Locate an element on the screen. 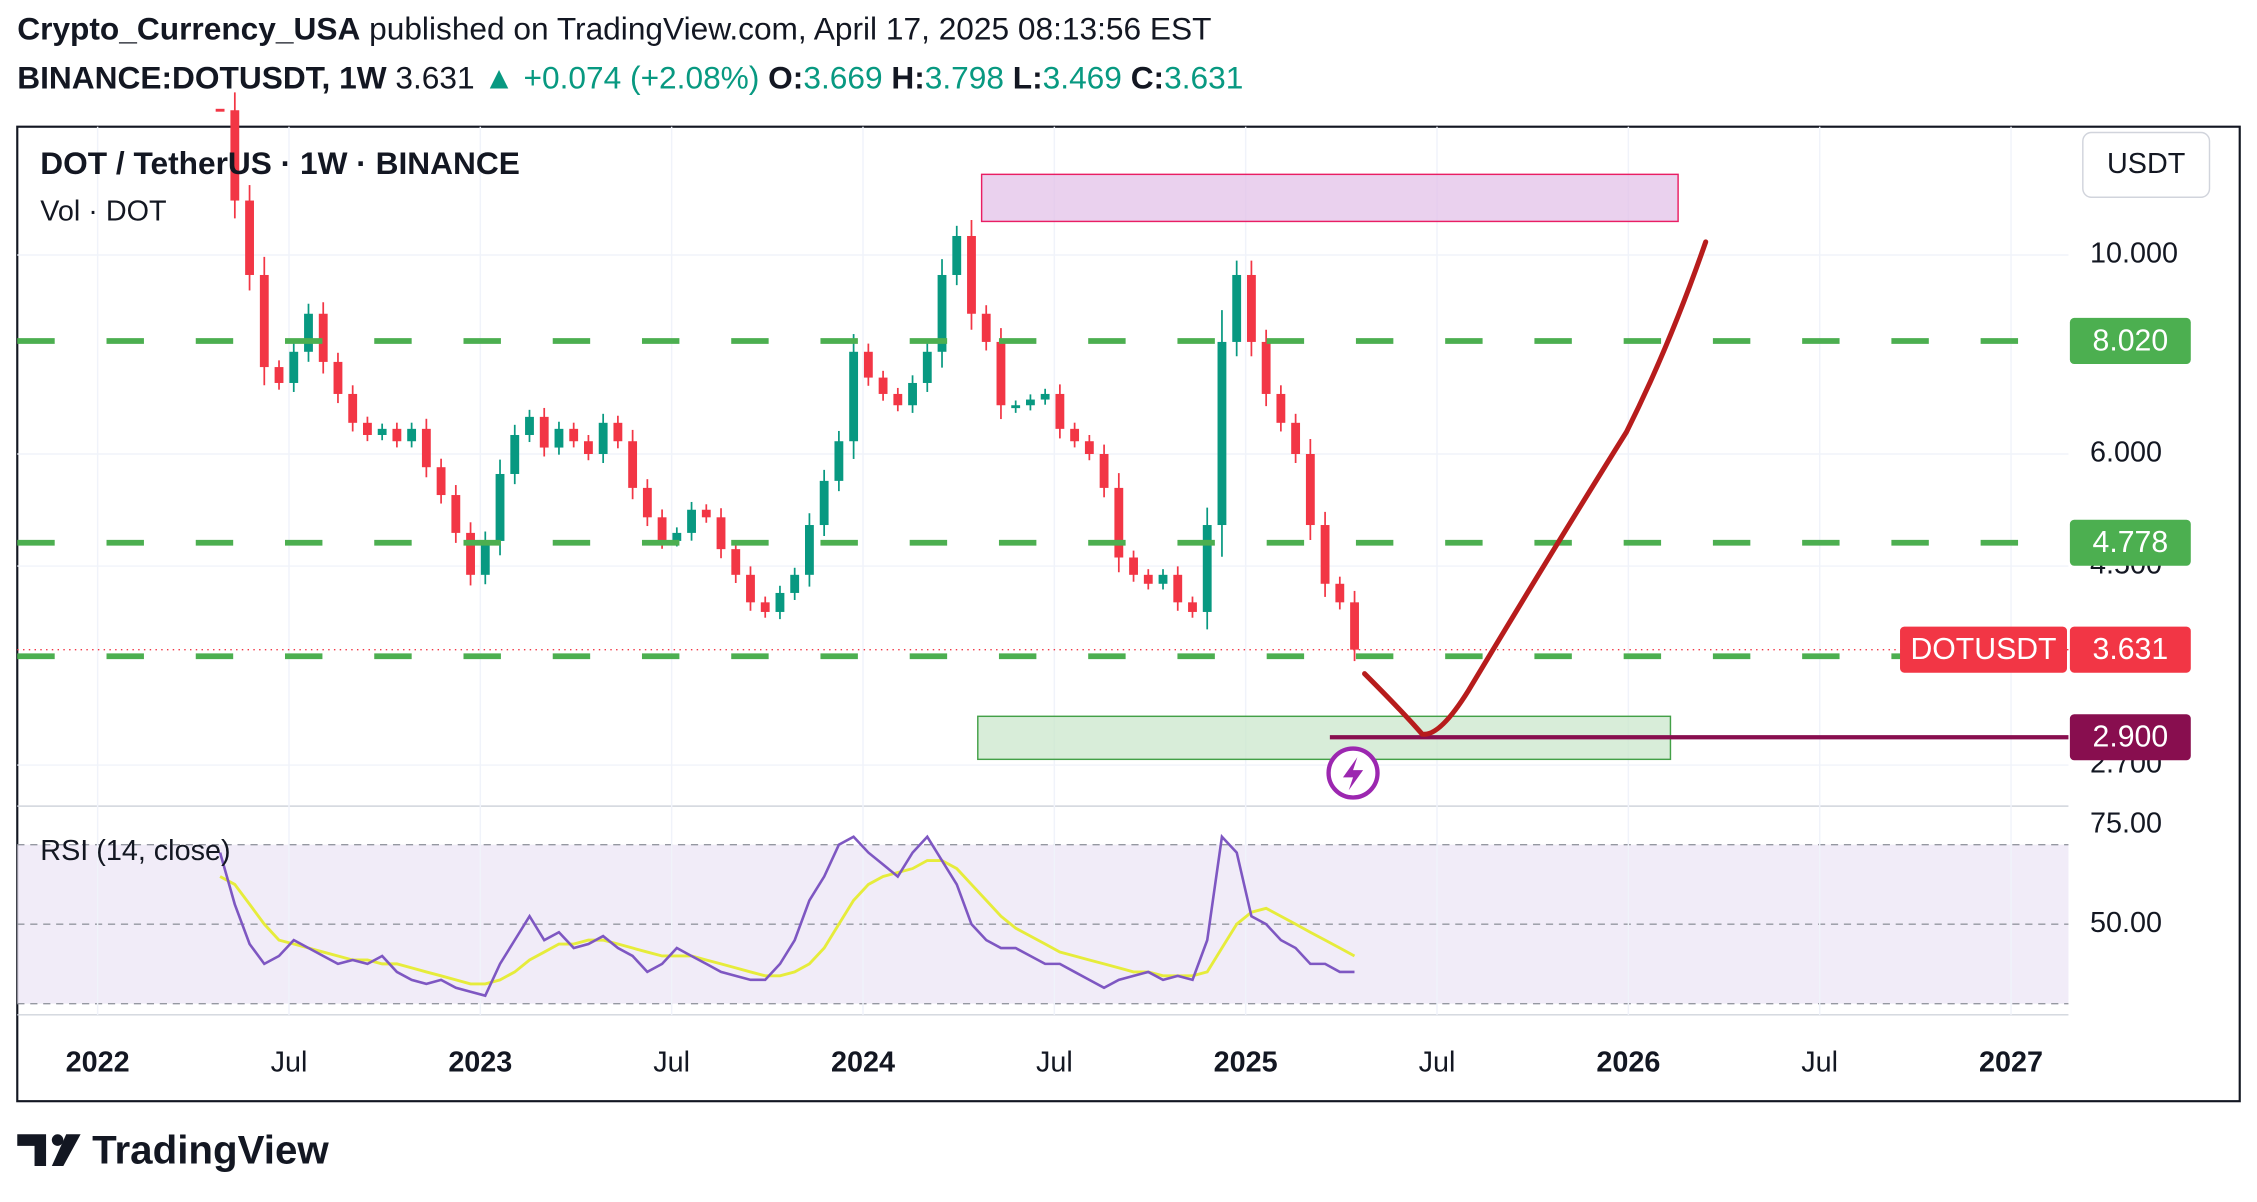 The height and width of the screenshot is (1202, 2257). price-name-box is located at coordinates (1983, 649).